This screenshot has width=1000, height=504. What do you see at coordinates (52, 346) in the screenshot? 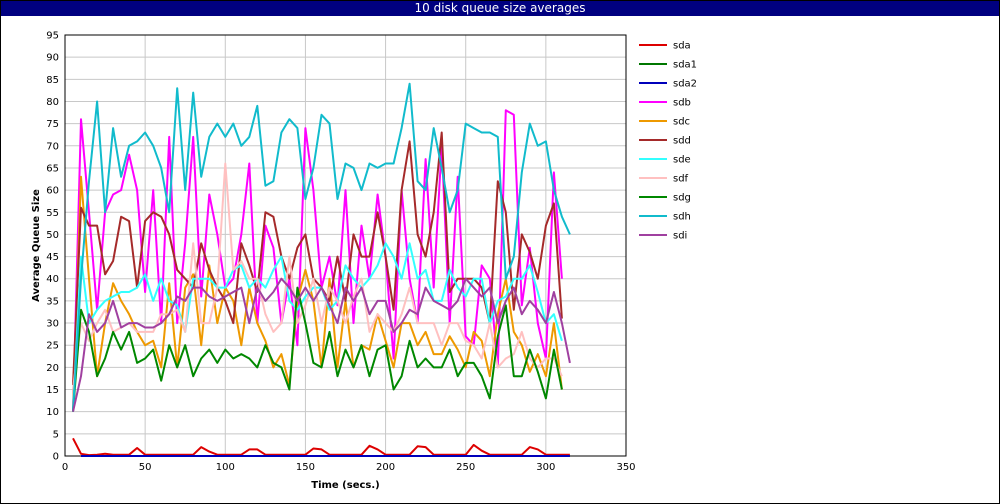
I see `y-tick-label: 25` at bounding box center [52, 346].